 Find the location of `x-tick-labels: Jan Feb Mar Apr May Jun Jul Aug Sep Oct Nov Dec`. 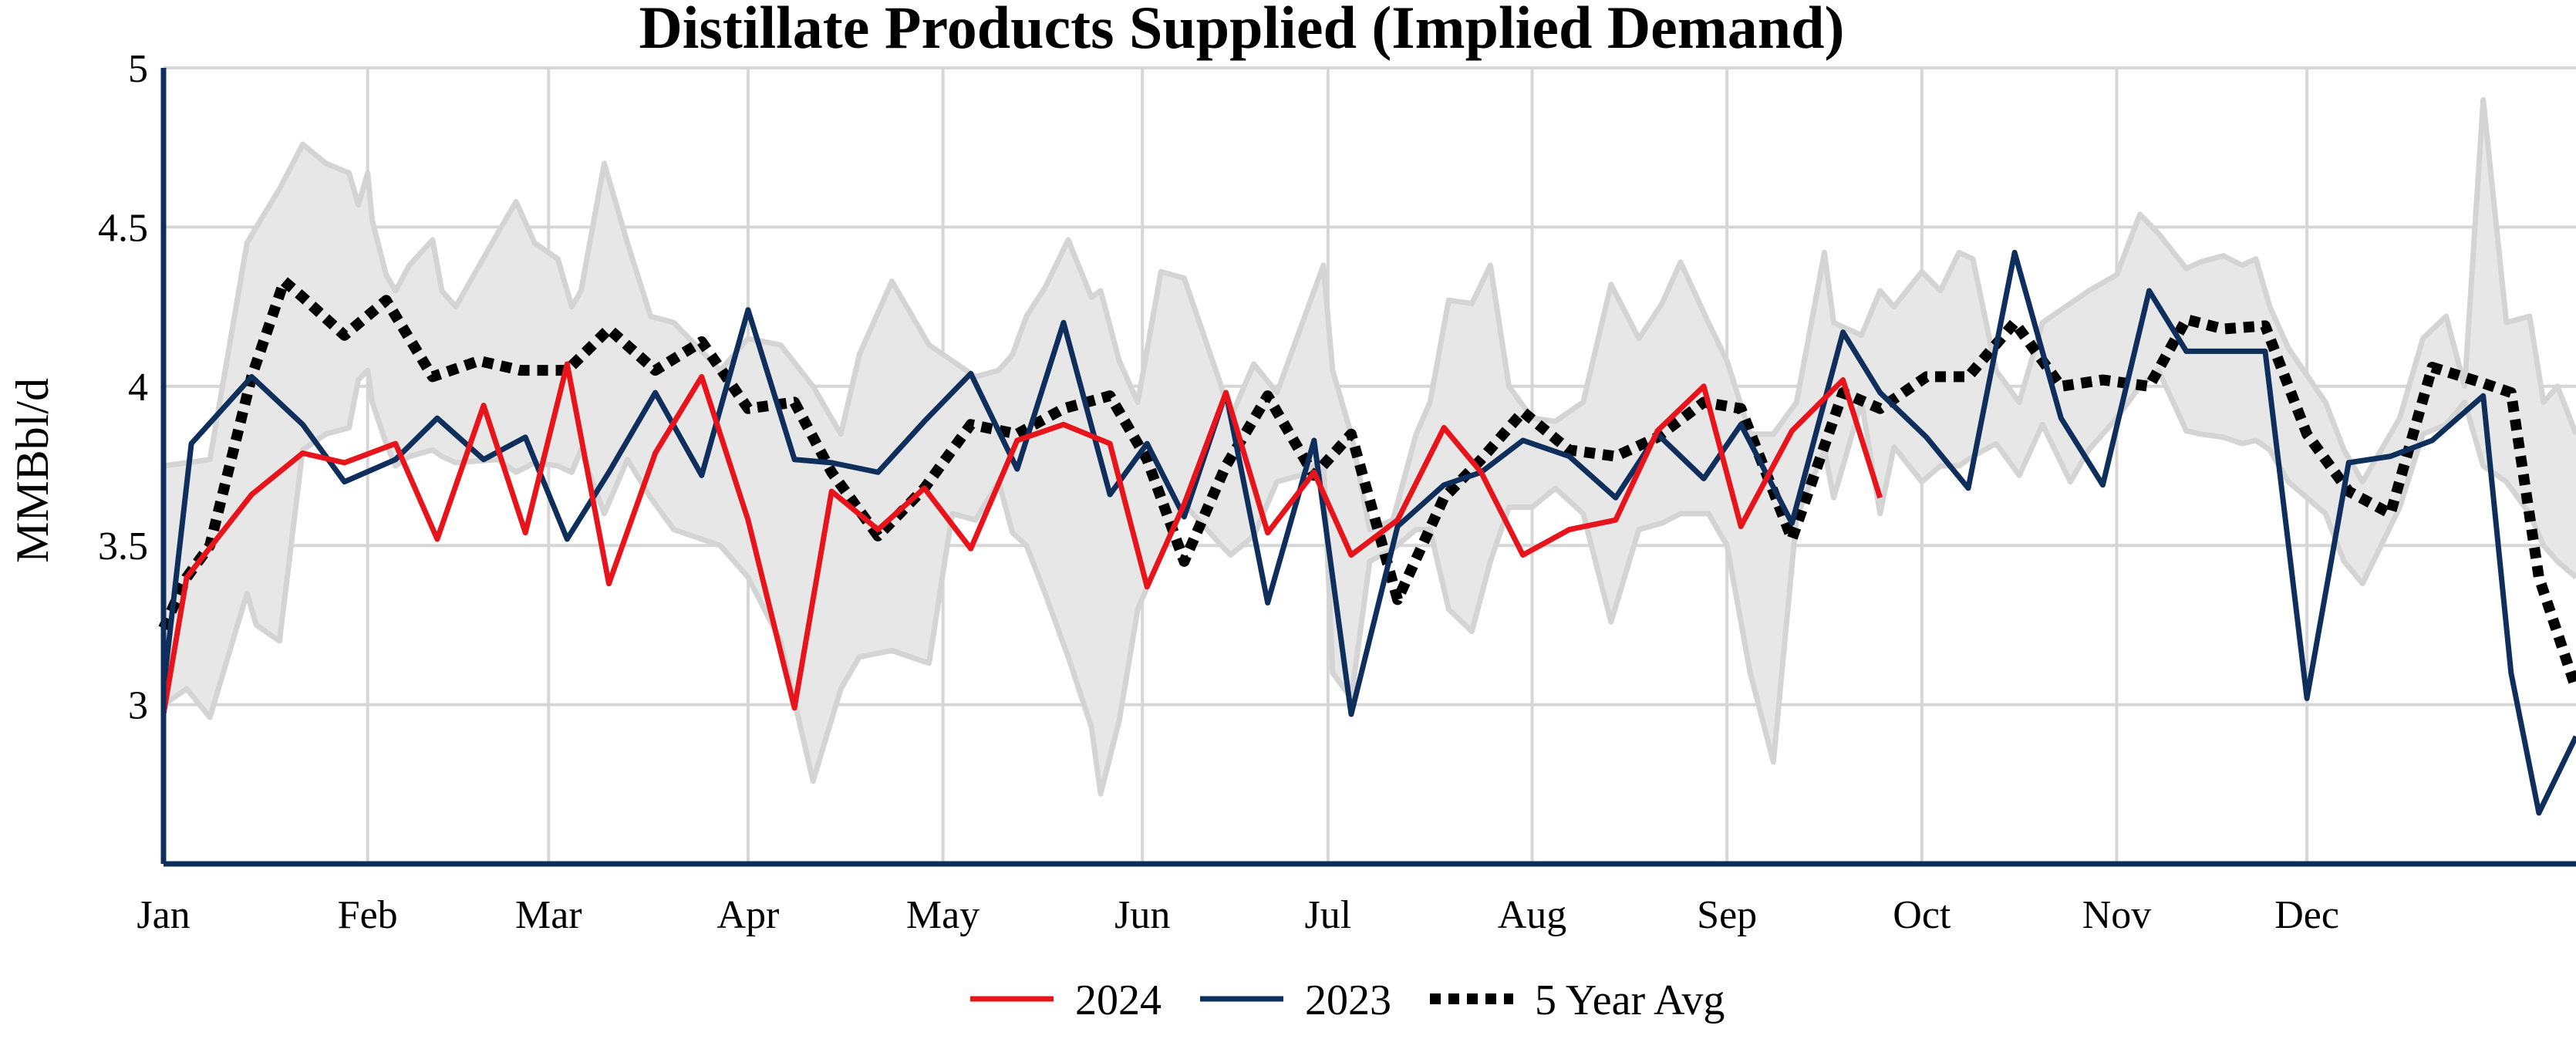

x-tick-labels: Jan Feb Mar Apr May Jun Jul Aug Sep Oct Nov Dec is located at coordinates (1238, 915).